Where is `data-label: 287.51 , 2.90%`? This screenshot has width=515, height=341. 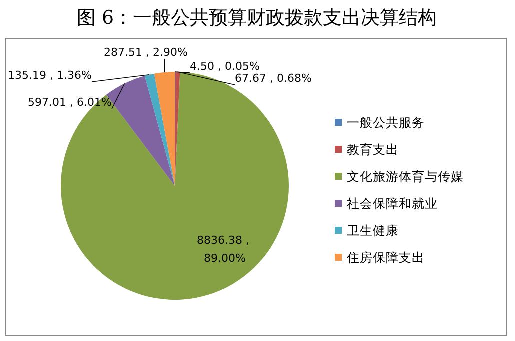 data-label: 287.51 , 2.90% is located at coordinates (146, 52).